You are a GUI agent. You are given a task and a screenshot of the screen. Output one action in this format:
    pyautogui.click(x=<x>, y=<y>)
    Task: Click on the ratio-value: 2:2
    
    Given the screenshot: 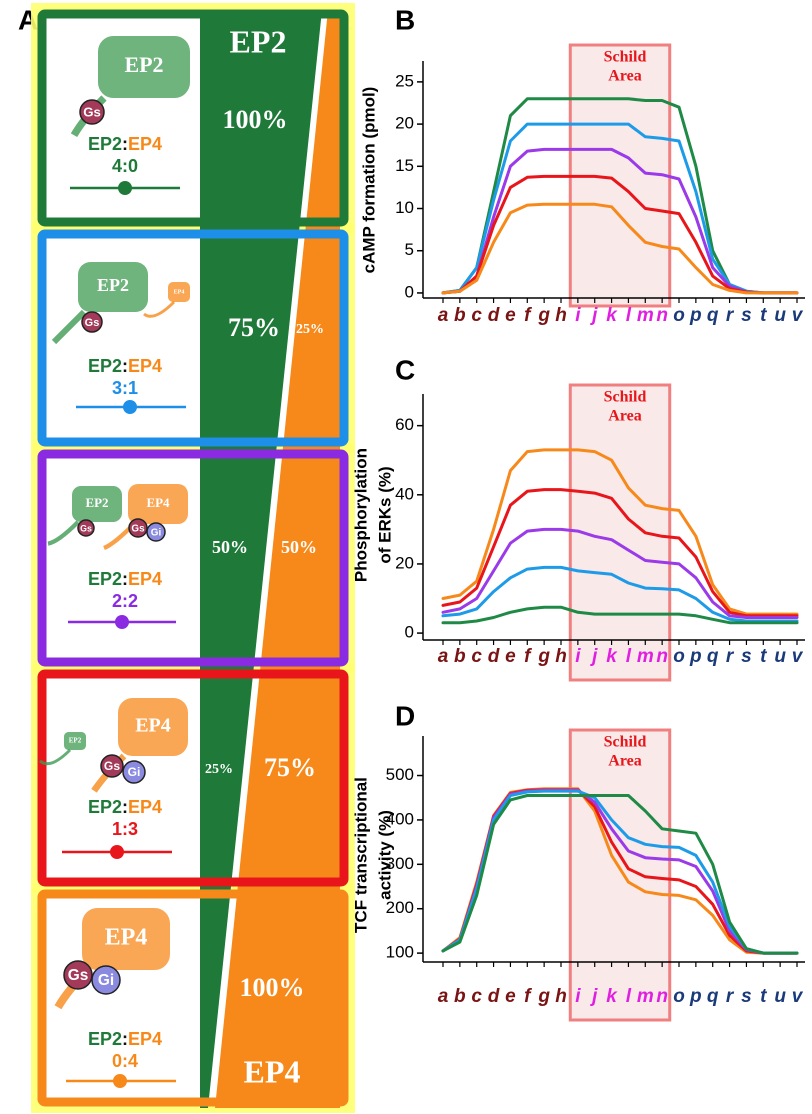 What is the action you would take?
    pyautogui.click(x=125, y=601)
    